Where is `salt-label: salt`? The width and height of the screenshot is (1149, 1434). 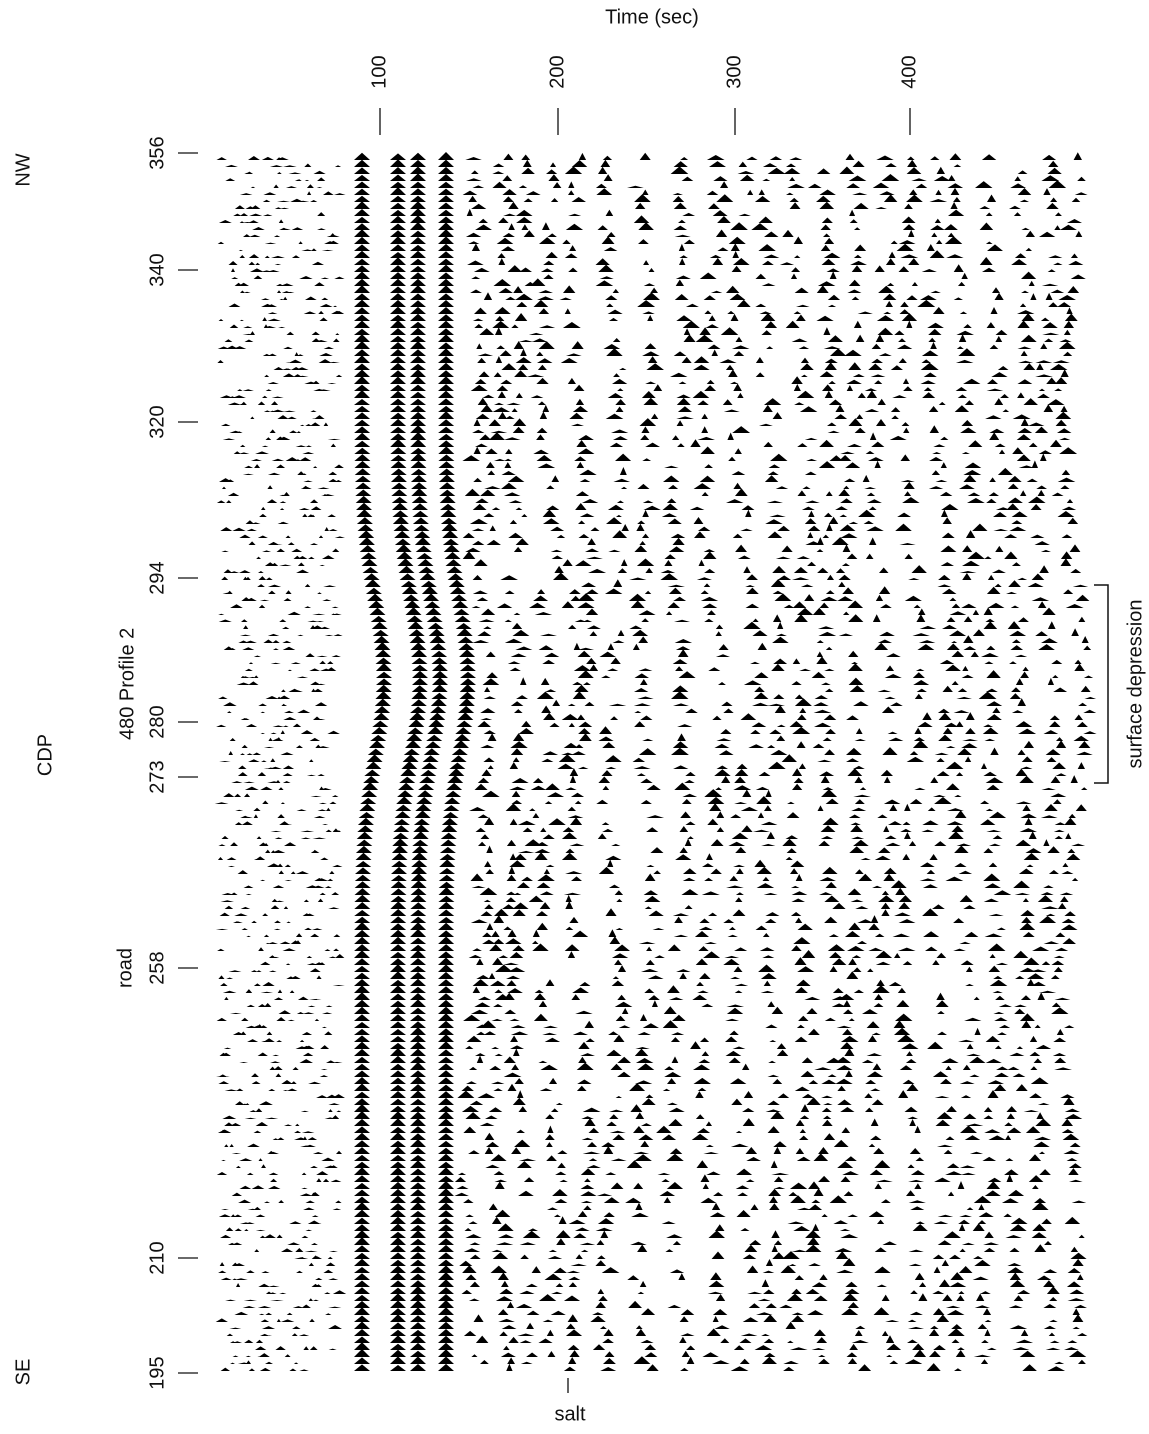 salt-label: salt is located at coordinates (570, 1414).